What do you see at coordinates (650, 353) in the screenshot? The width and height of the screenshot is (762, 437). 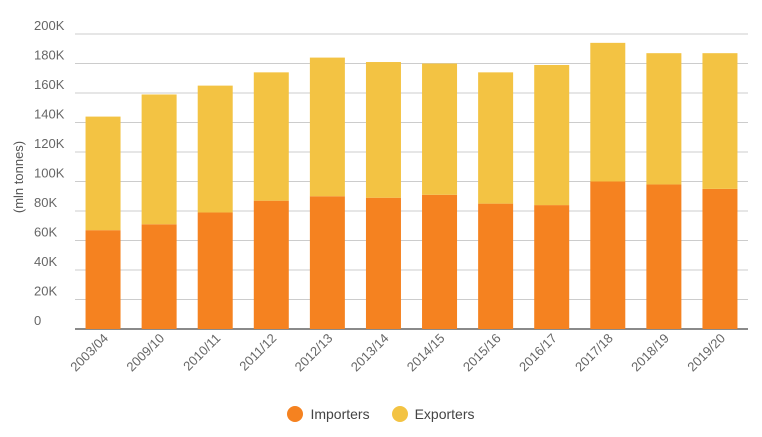 I see `x-tick-label: 2018/19` at bounding box center [650, 353].